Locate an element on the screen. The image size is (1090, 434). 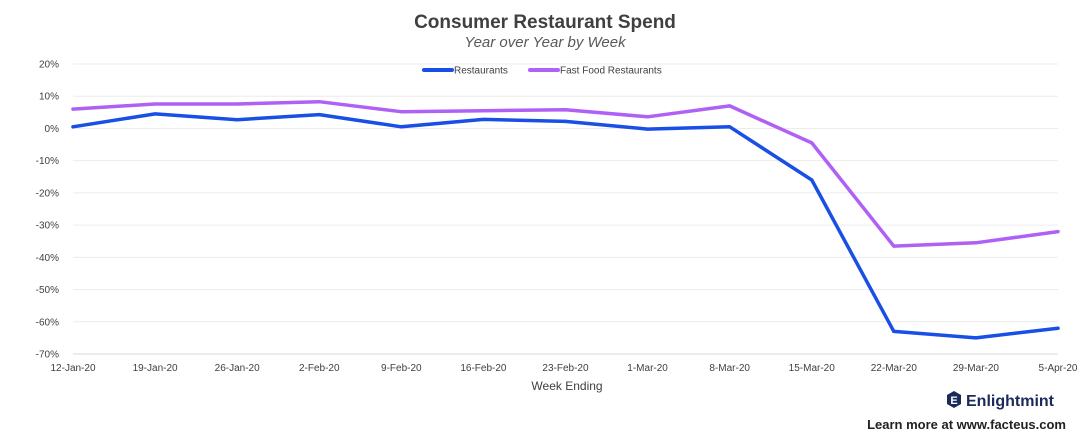
brand-logo: E Enlightmint is located at coordinates (1001, 400).